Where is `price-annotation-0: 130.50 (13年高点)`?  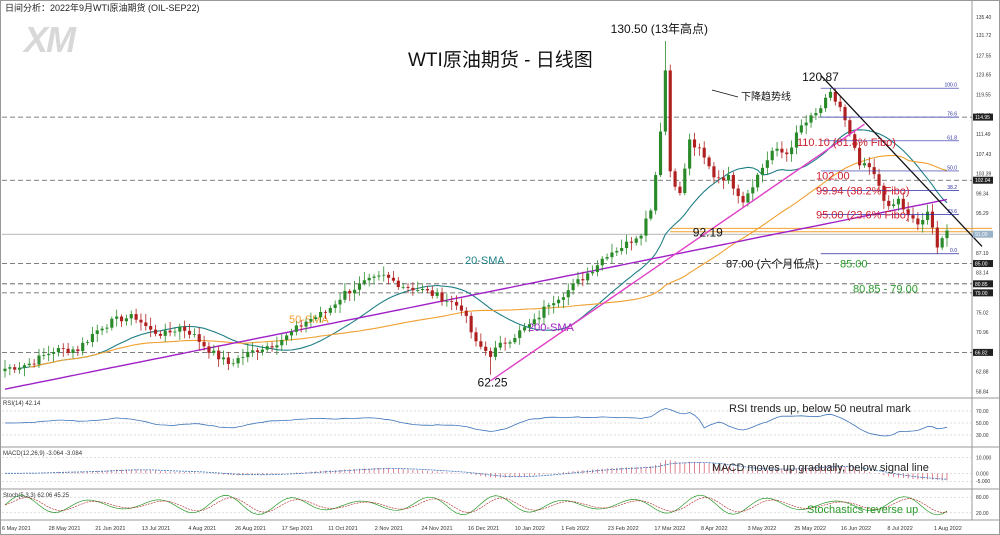
price-annotation-0: 130.50 (13年高点) is located at coordinates (659, 28).